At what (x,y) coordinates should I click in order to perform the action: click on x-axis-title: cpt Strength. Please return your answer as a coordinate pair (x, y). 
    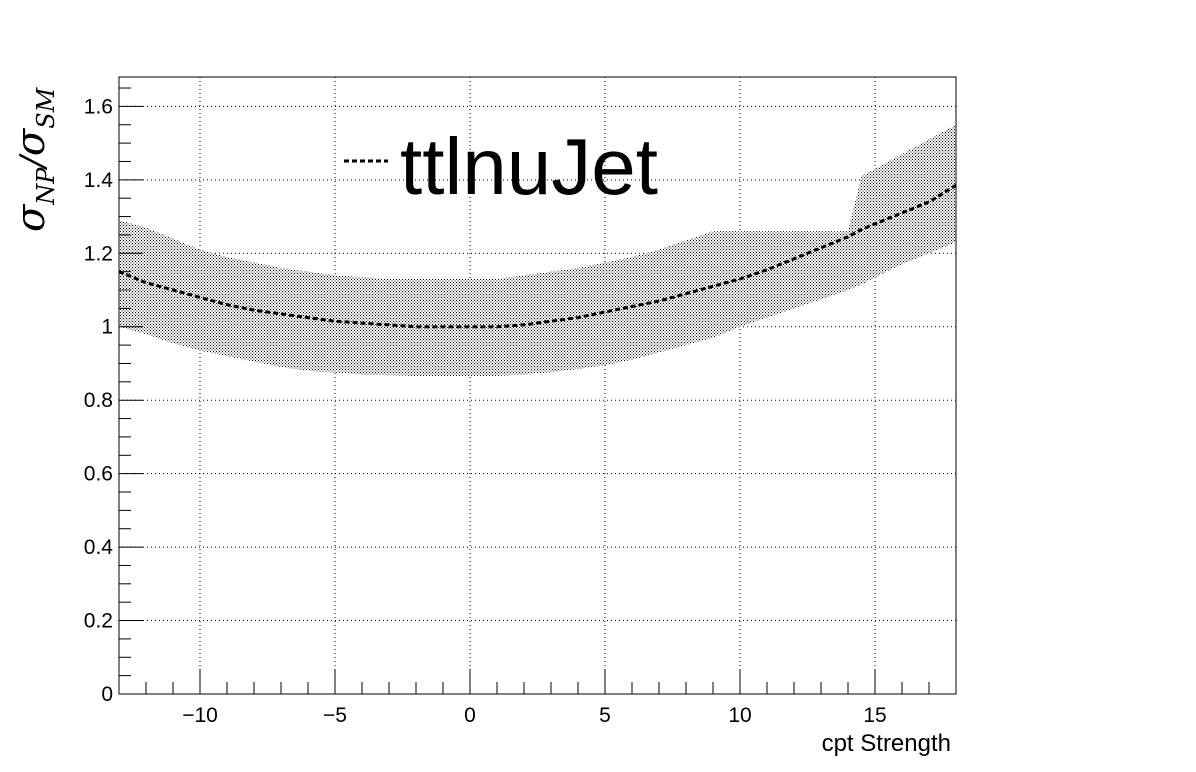
    Looking at the image, I should click on (886, 743).